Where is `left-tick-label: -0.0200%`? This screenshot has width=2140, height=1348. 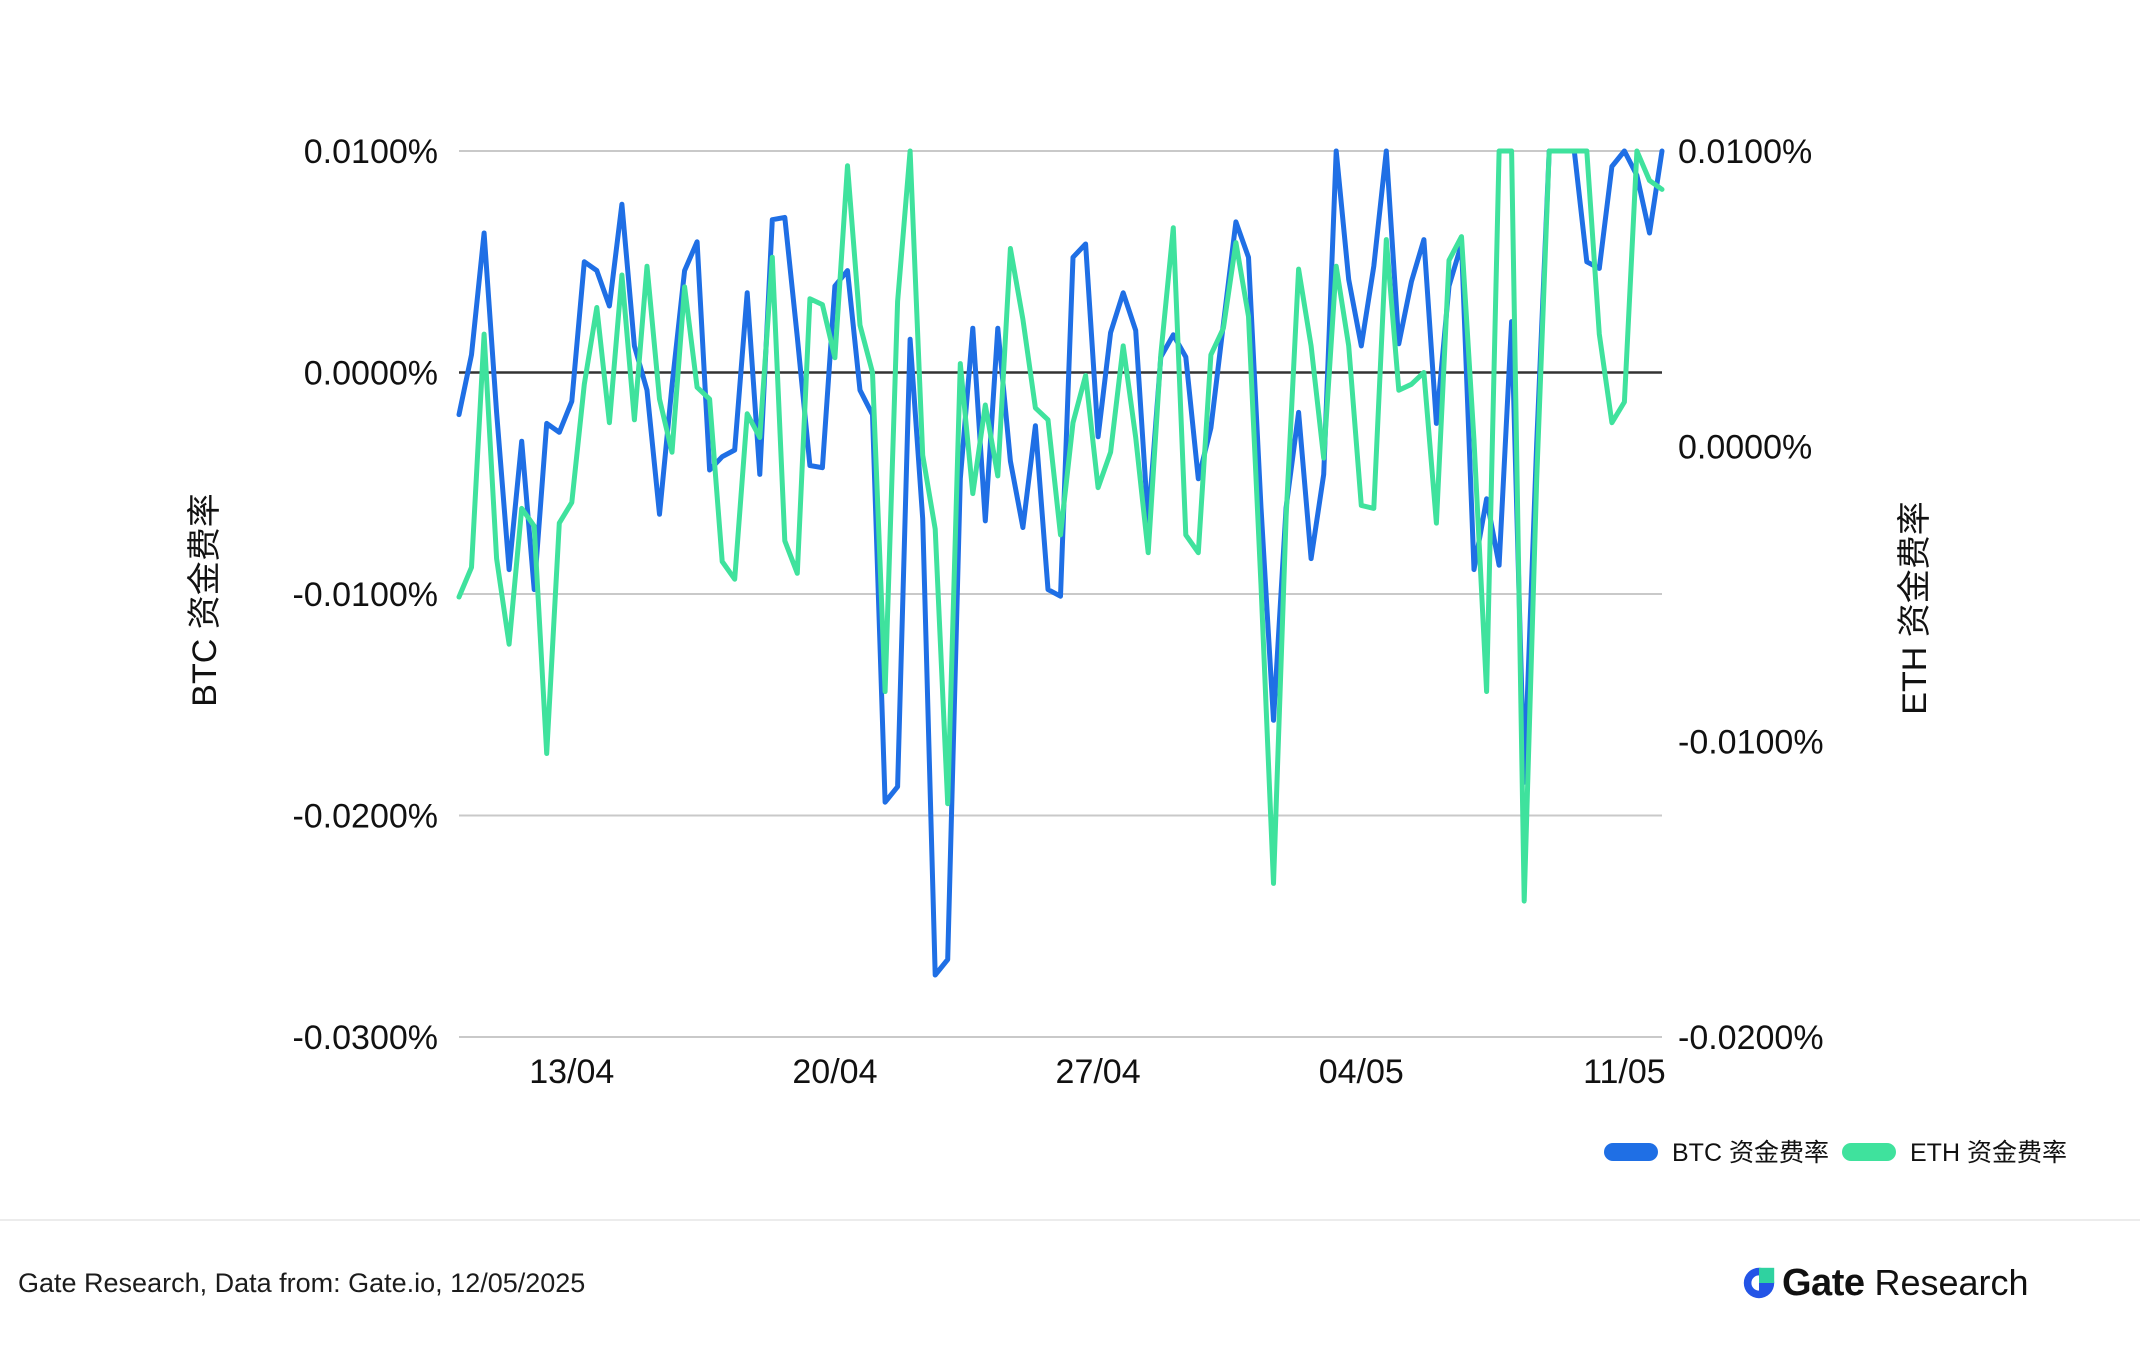
left-tick-label: -0.0200% is located at coordinates (365, 817).